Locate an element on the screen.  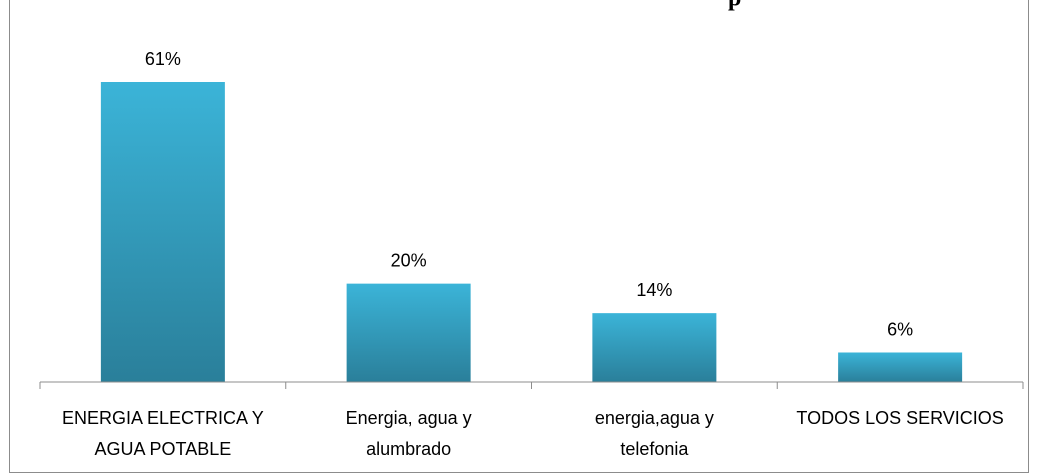
data-label: 20% is located at coordinates (409, 261).